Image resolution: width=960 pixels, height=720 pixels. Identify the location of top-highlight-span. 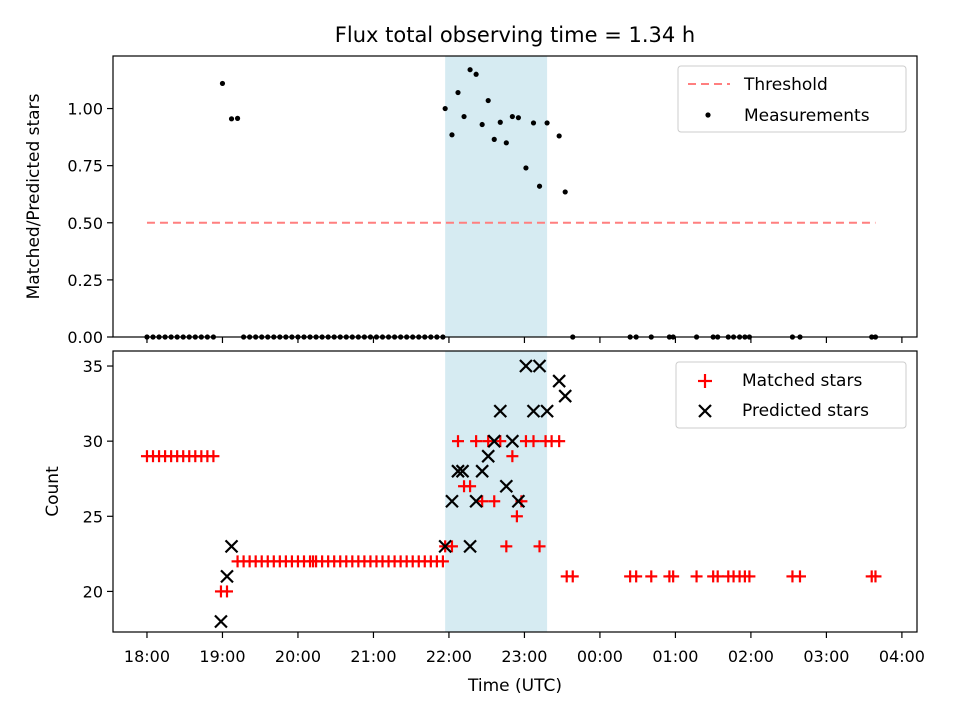
(496, 196).